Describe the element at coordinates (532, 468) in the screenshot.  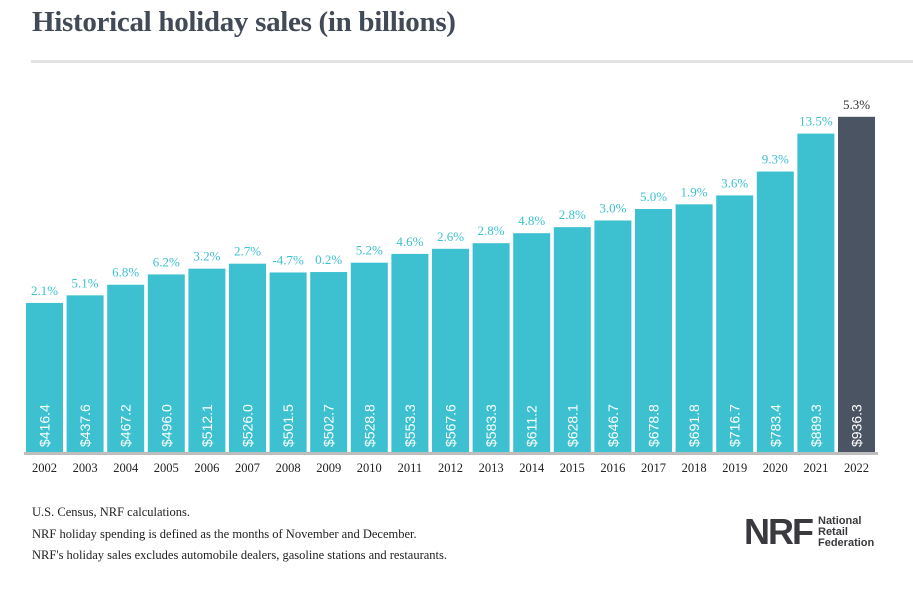
I see `x-tick-label: 2014` at that location.